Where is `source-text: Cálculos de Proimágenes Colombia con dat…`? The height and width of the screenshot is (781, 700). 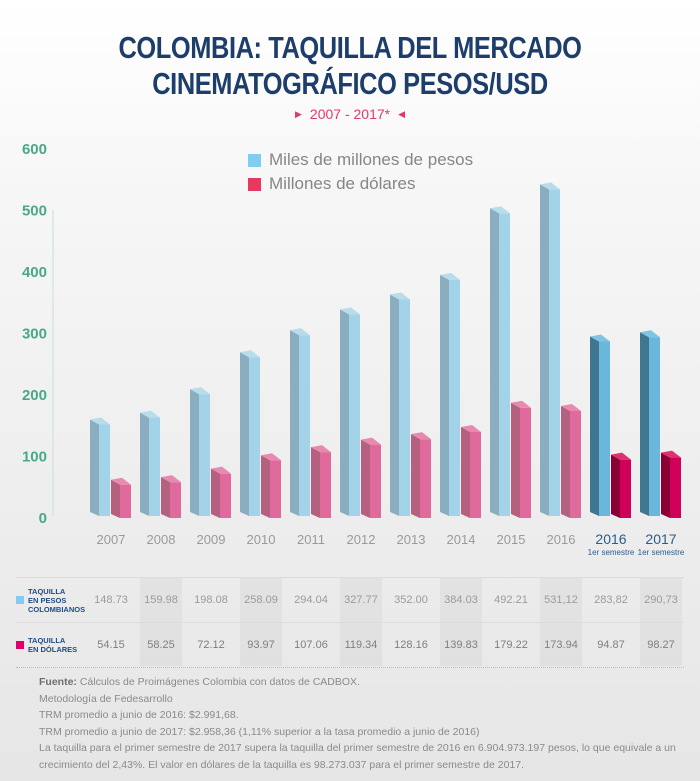 source-text: Cálculos de Proimágenes Colombia con dat… is located at coordinates (218, 682).